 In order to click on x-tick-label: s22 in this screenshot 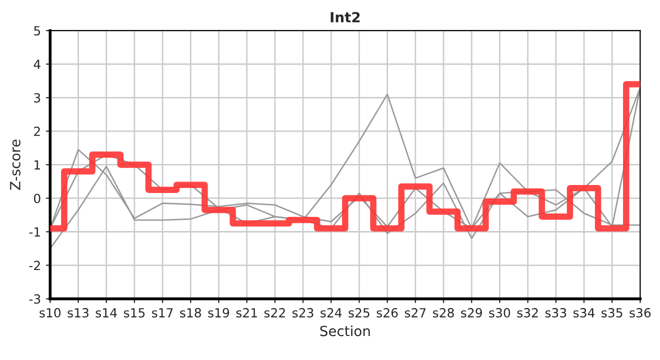, I will do `click(274, 313)`.